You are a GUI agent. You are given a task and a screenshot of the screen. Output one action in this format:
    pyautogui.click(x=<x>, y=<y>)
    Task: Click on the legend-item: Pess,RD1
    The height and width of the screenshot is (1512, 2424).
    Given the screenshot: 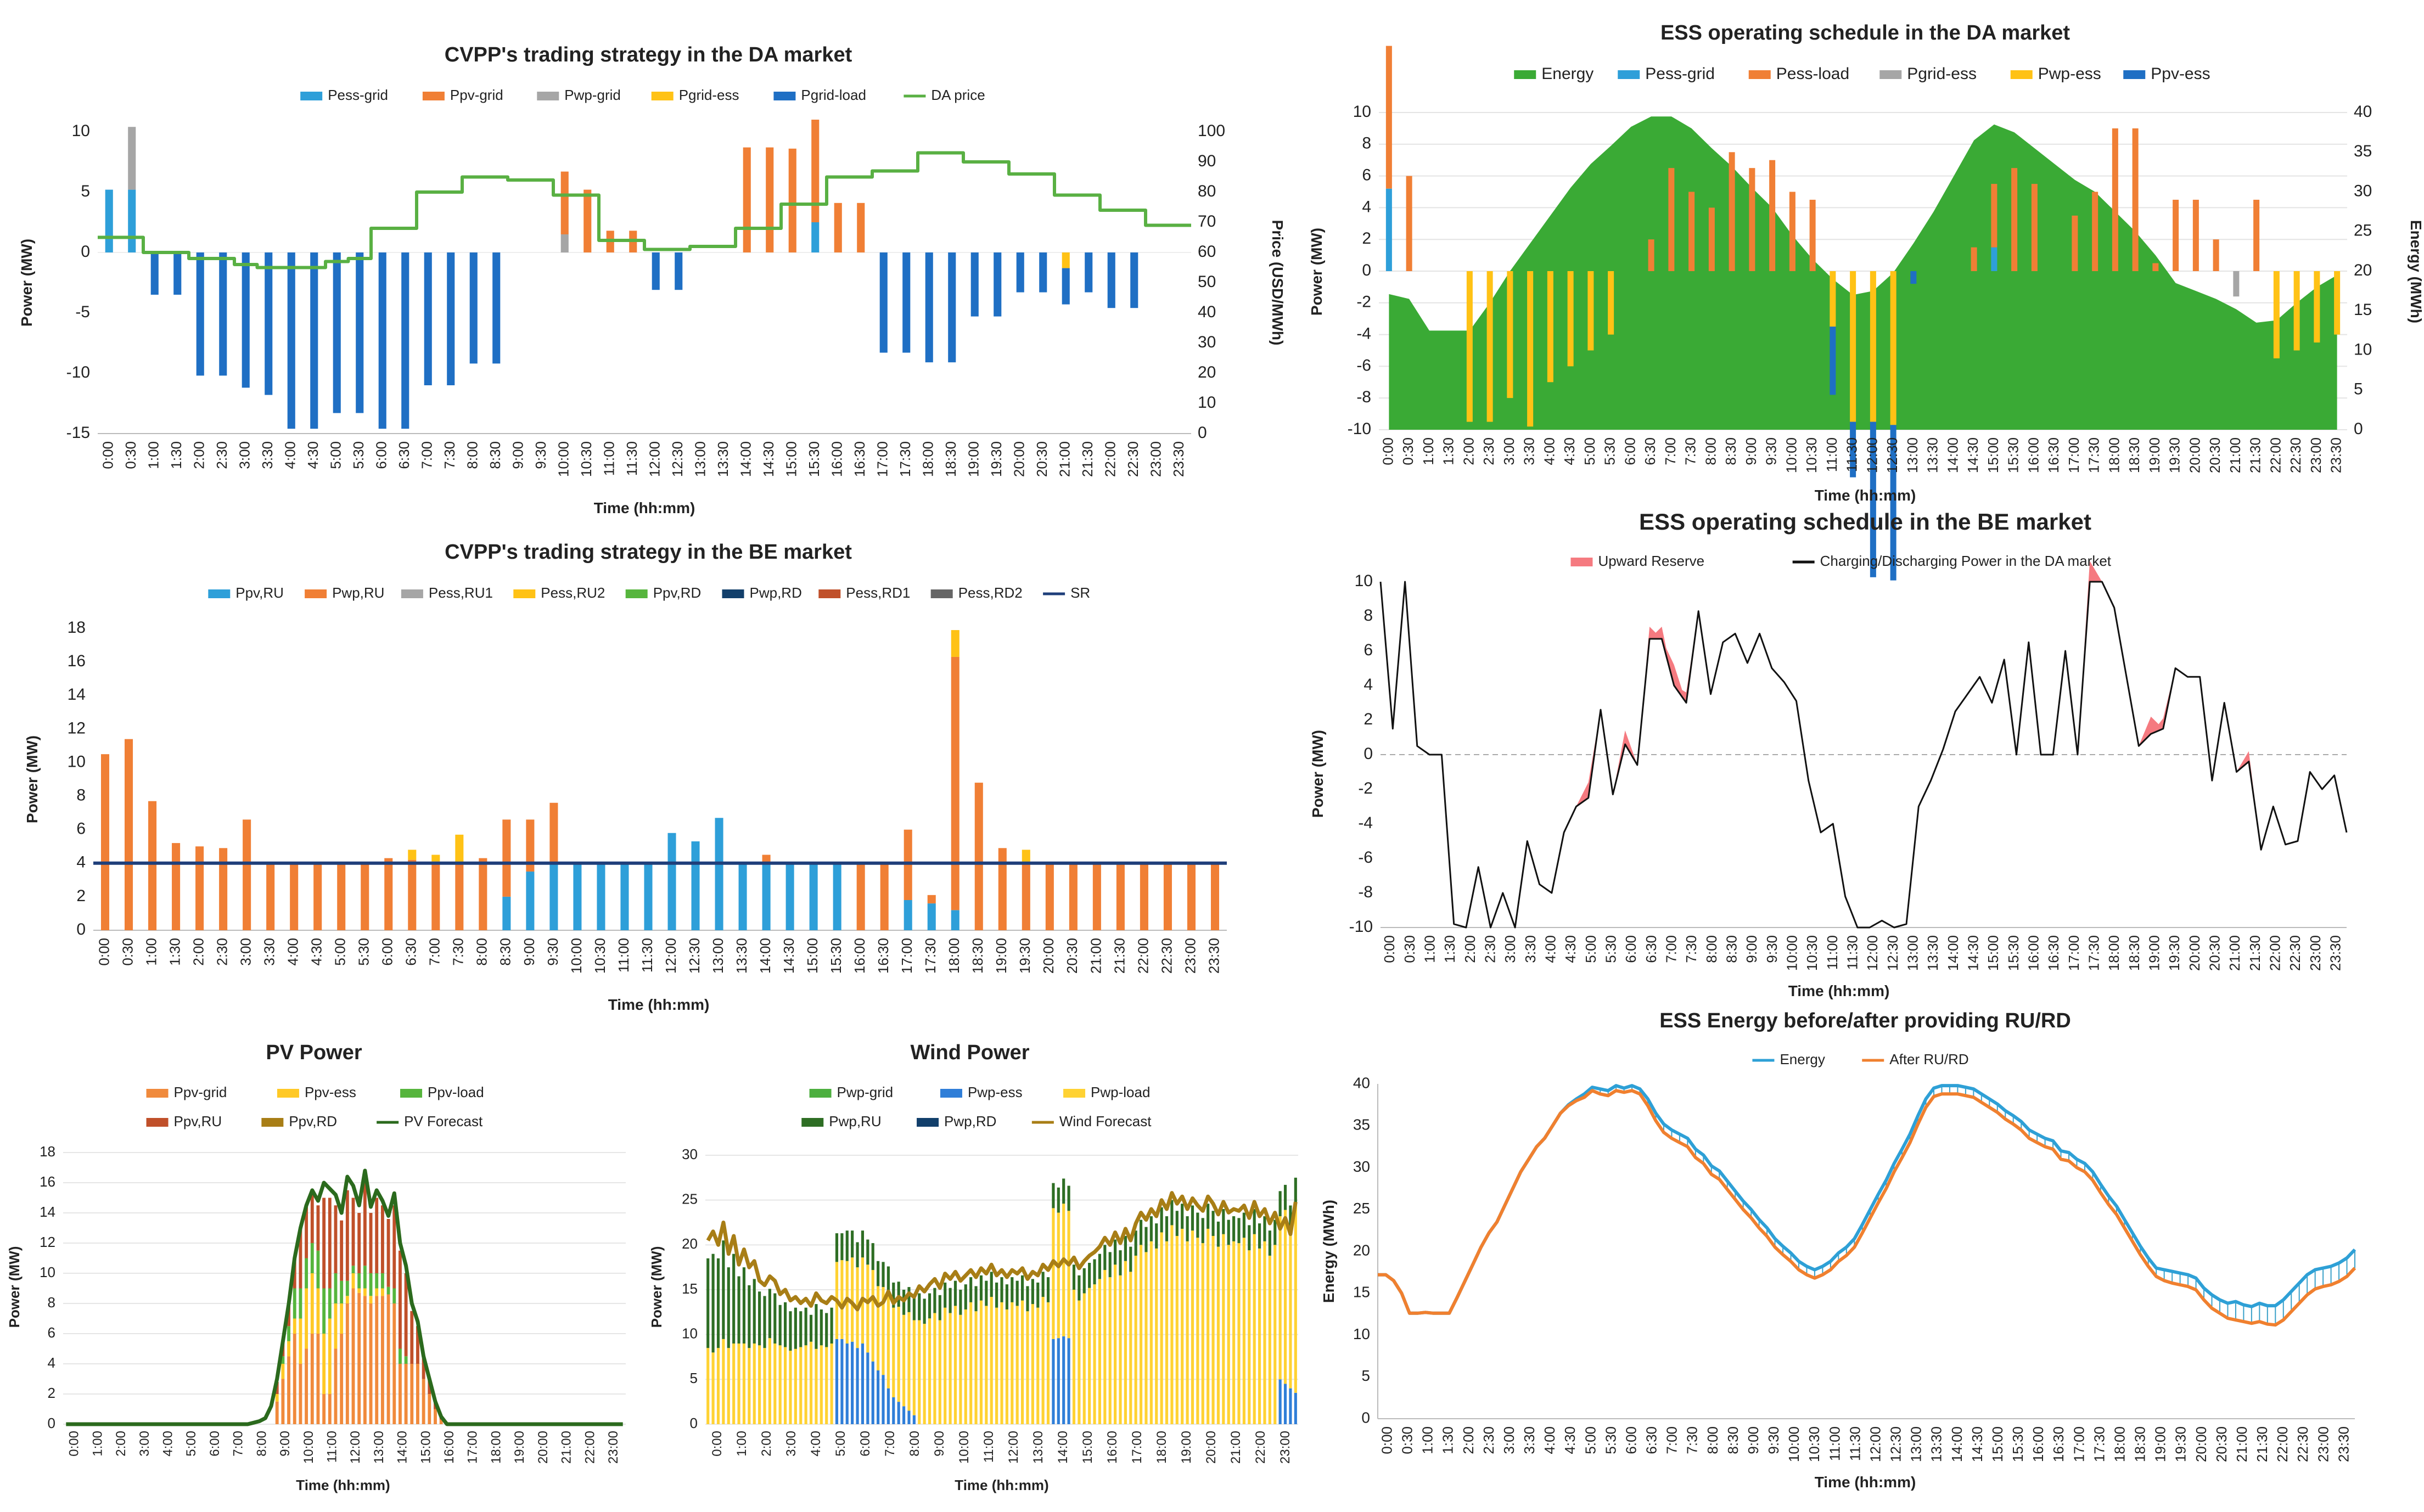 What is the action you would take?
    pyautogui.click(x=864, y=592)
    